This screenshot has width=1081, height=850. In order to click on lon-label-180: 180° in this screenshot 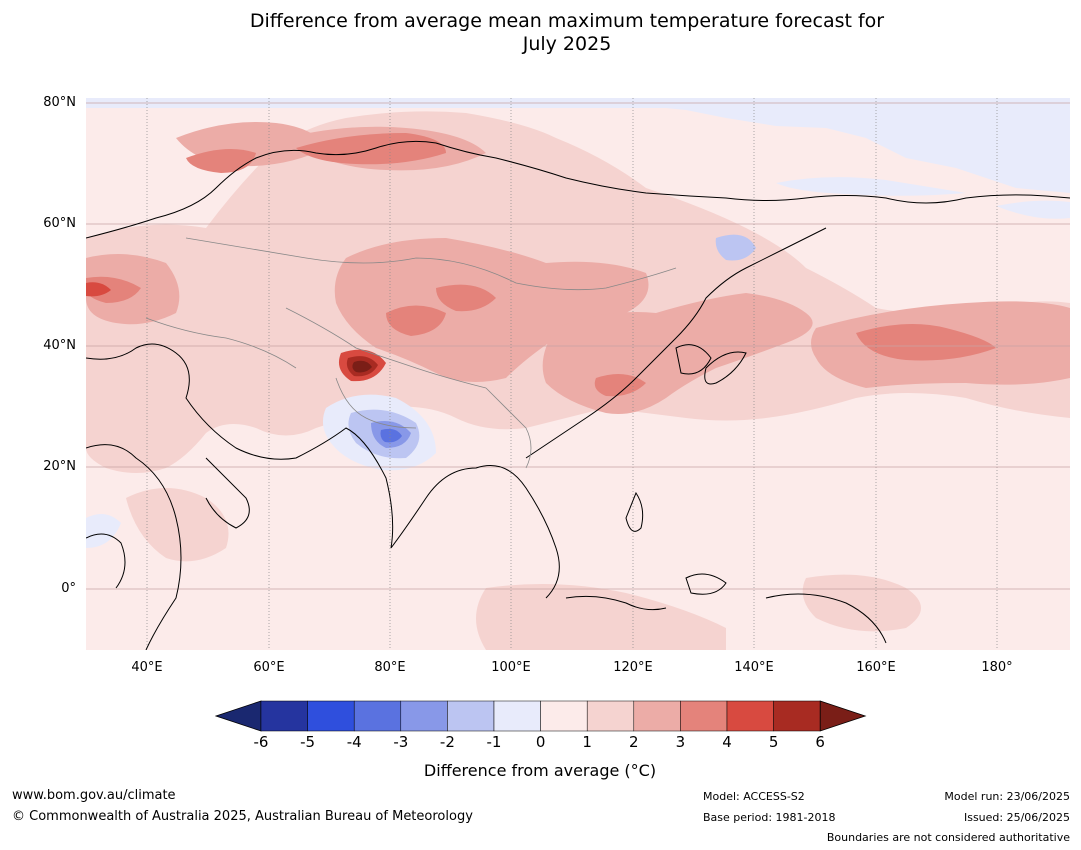, I will do `click(997, 667)`.